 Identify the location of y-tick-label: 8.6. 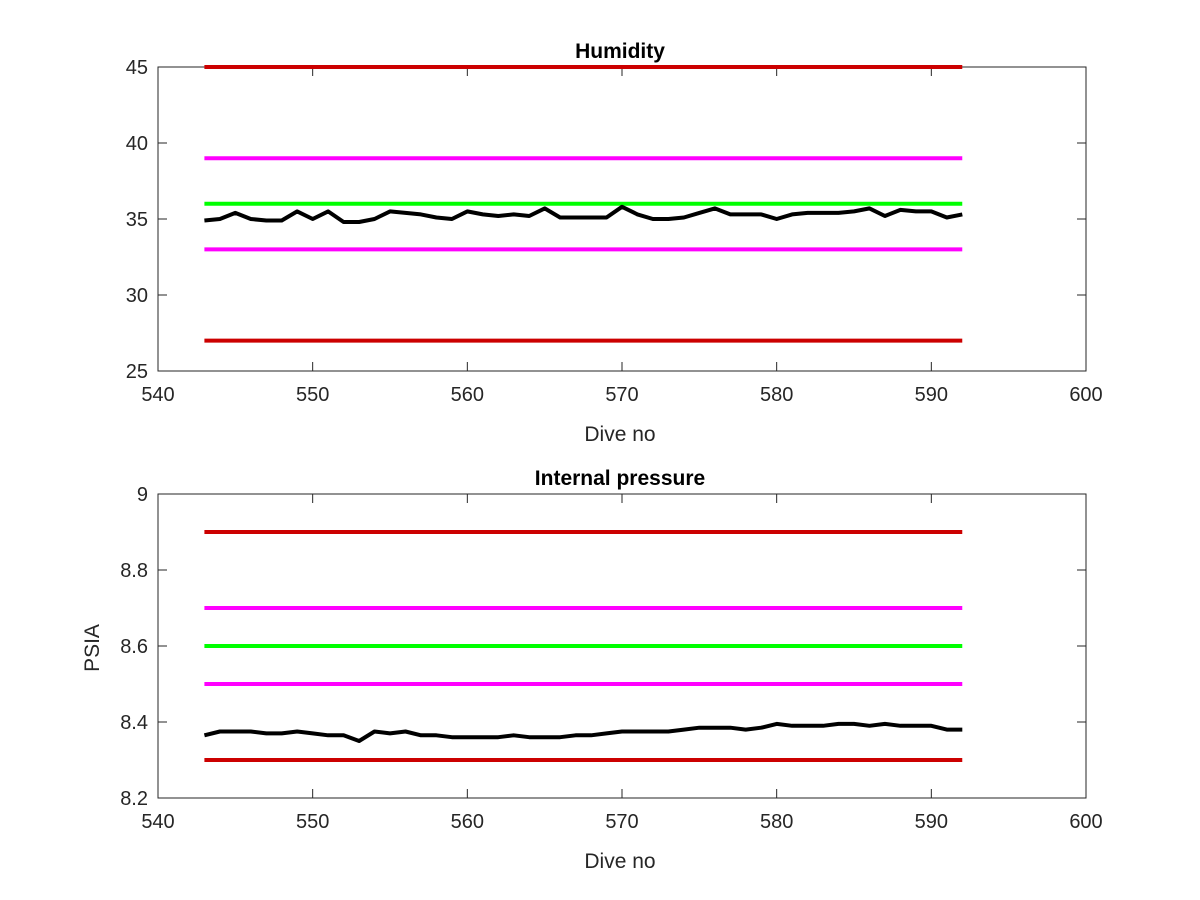
(134, 647).